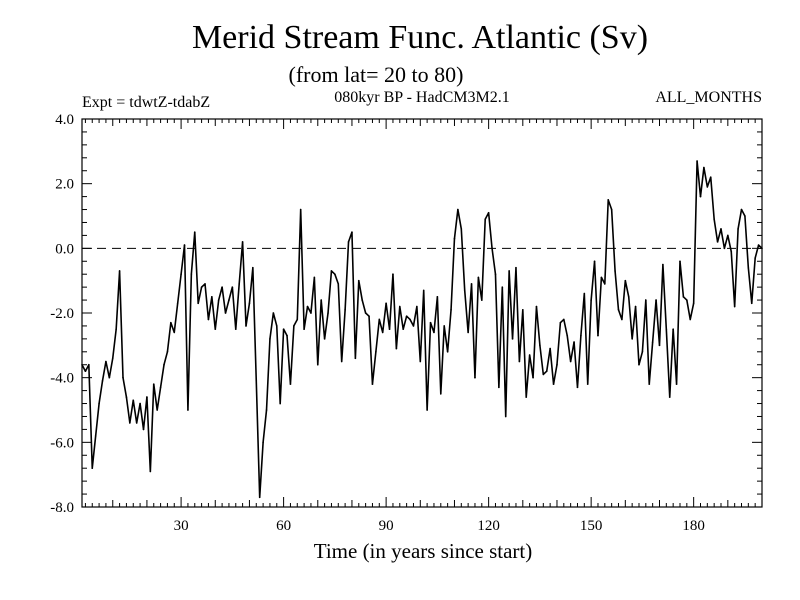 This screenshot has height=600, width=800. What do you see at coordinates (376, 74) in the screenshot?
I see `chart-subtitle: (from lat= 20 to 80)` at bounding box center [376, 74].